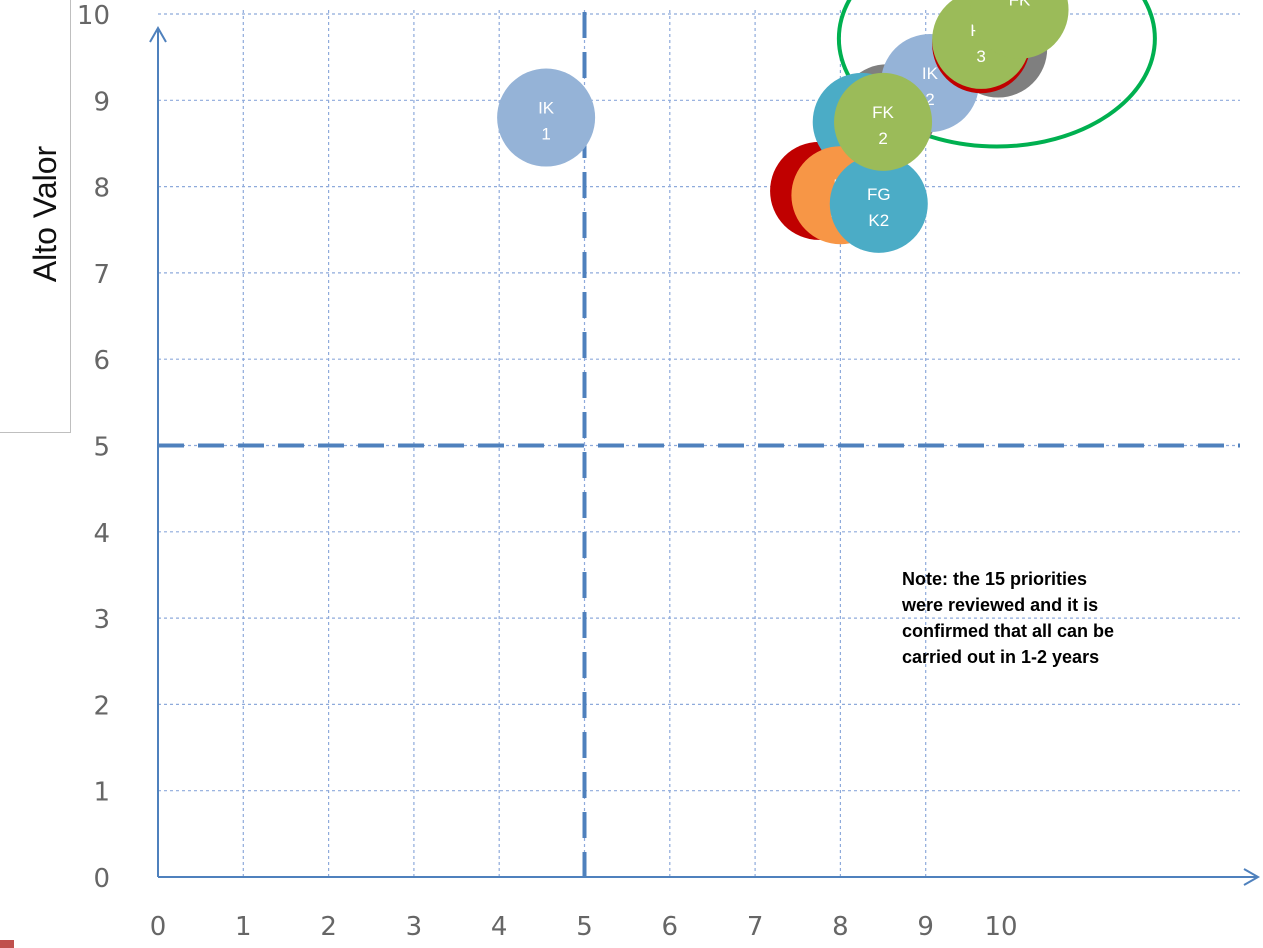  I want to click on x-tick-label: 4, so click(499, 927).